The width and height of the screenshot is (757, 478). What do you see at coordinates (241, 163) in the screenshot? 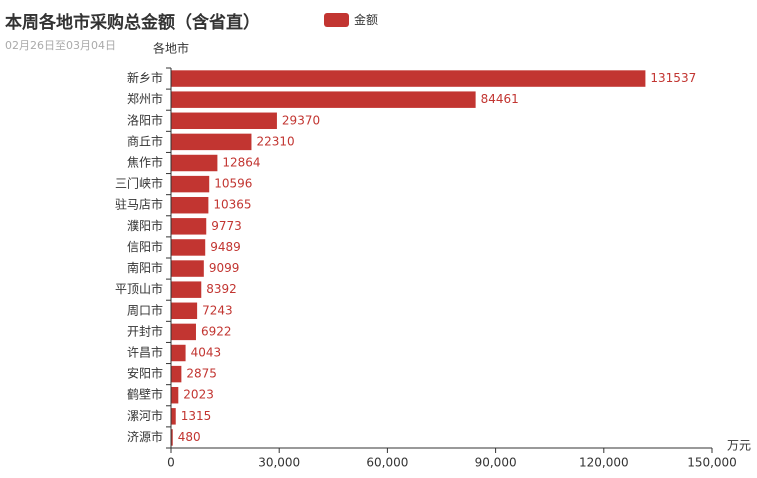
I see `data-label: 12864` at bounding box center [241, 163].